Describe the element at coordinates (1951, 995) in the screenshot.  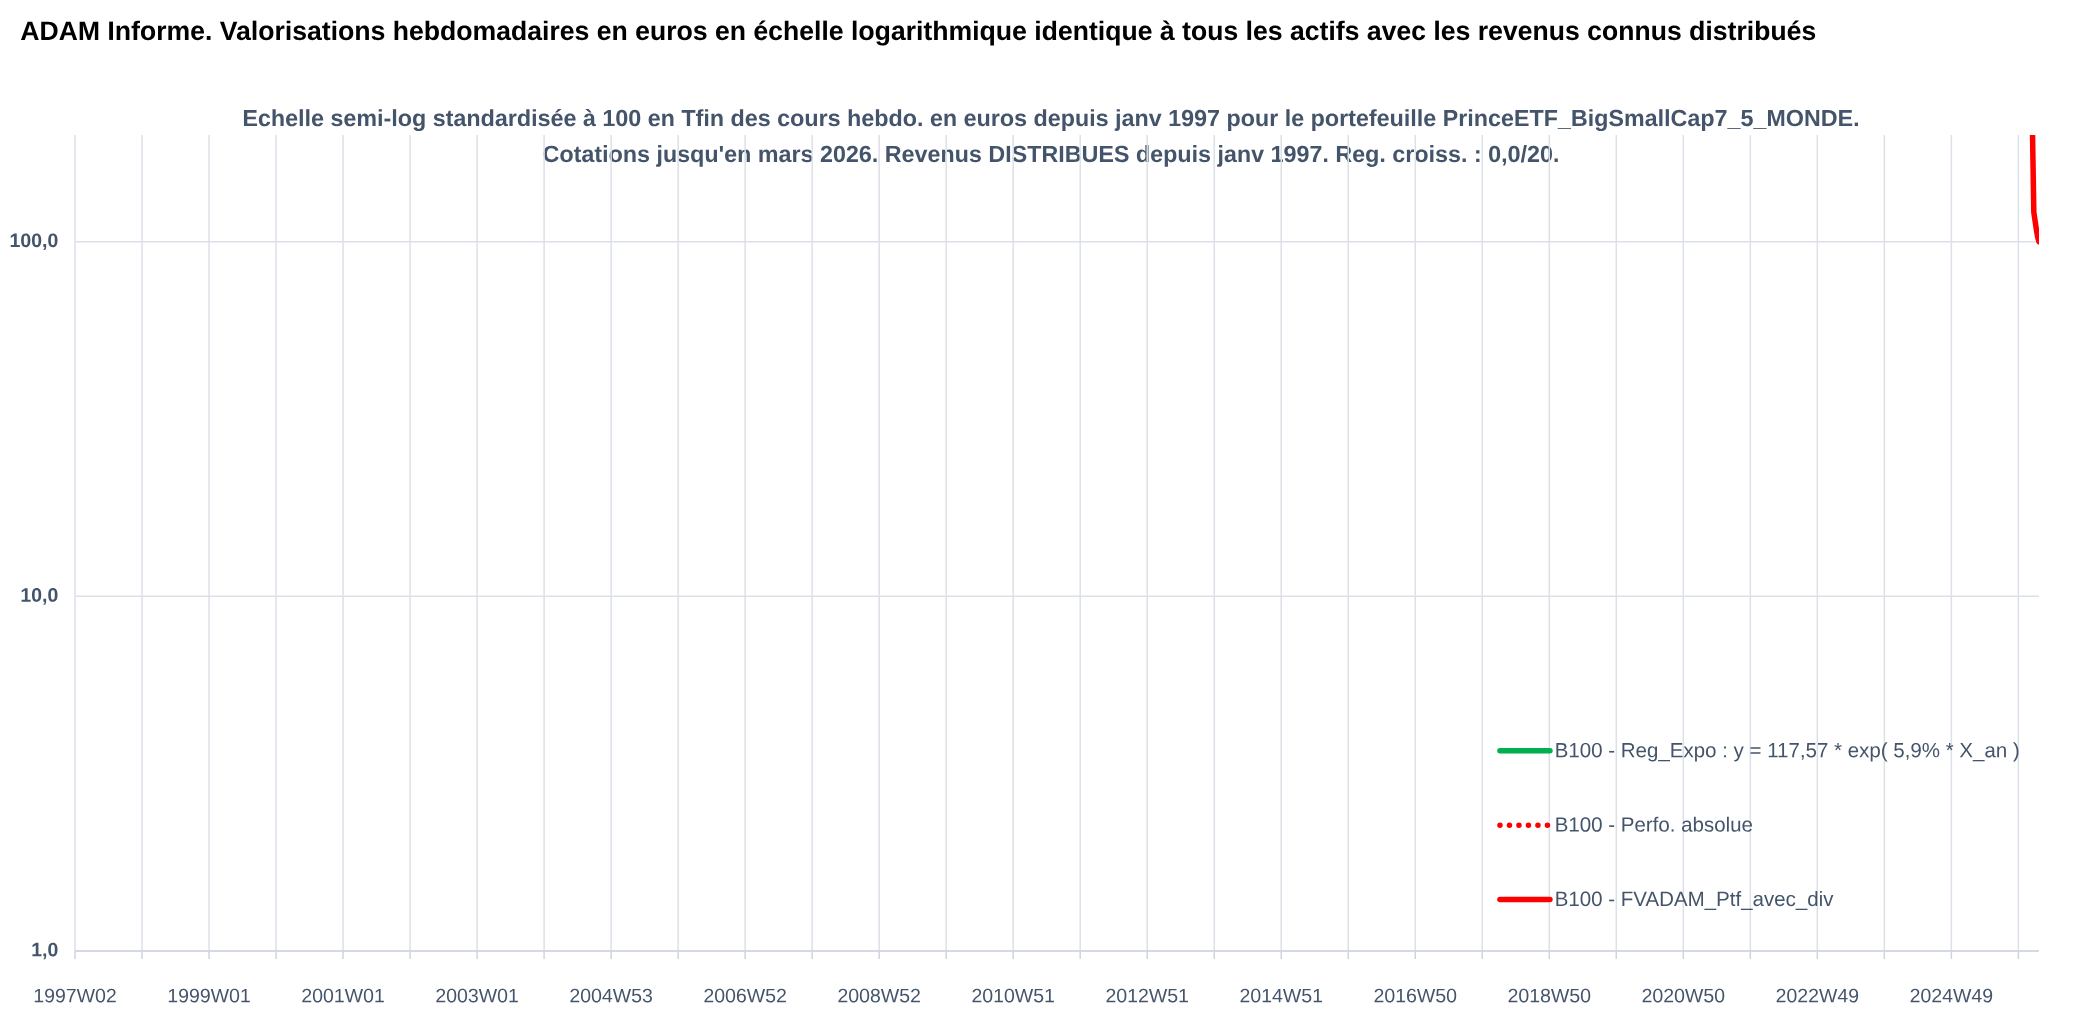
I see `x-tick-label: 2024W49` at that location.